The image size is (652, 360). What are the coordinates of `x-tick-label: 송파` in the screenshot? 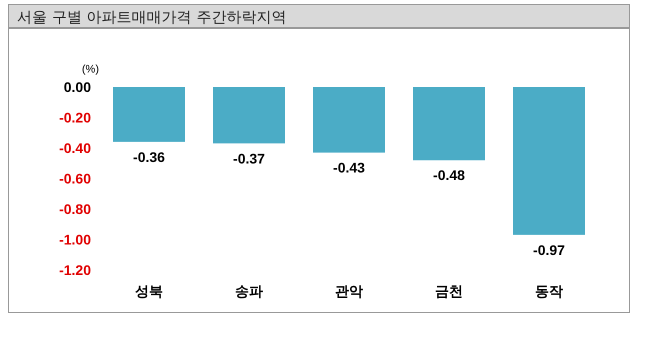 It's located at (249, 291).